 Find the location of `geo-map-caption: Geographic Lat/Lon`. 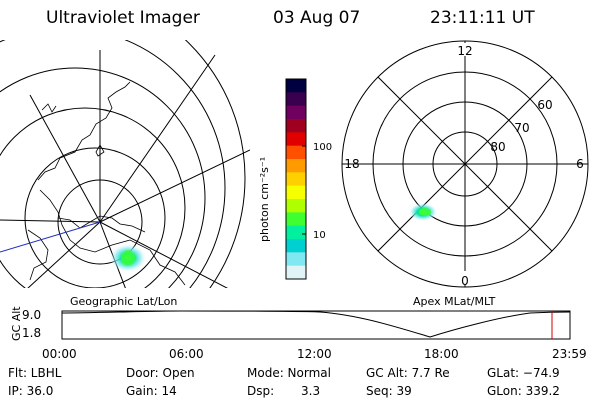

geo-map-caption: Geographic Lat/Lon is located at coordinates (124, 301).